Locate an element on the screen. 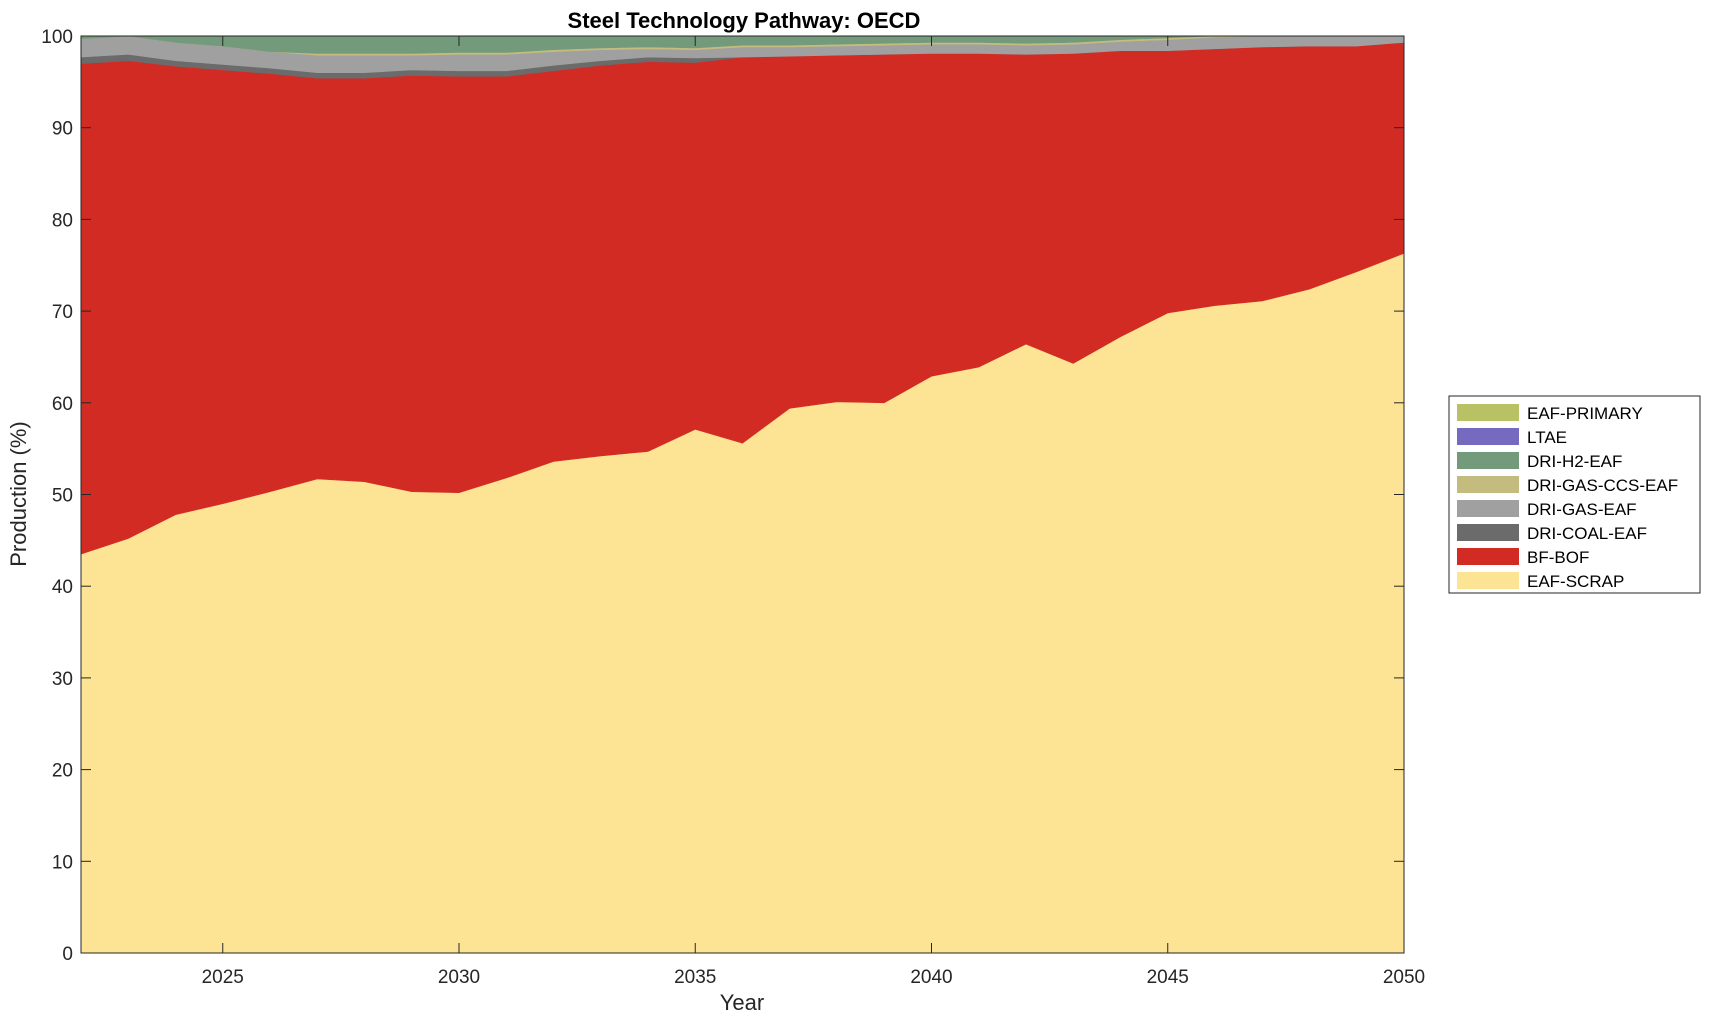 The image size is (1709, 1021). legend-item-eaf-scrap: EAF-SCRAP is located at coordinates (1540, 581).